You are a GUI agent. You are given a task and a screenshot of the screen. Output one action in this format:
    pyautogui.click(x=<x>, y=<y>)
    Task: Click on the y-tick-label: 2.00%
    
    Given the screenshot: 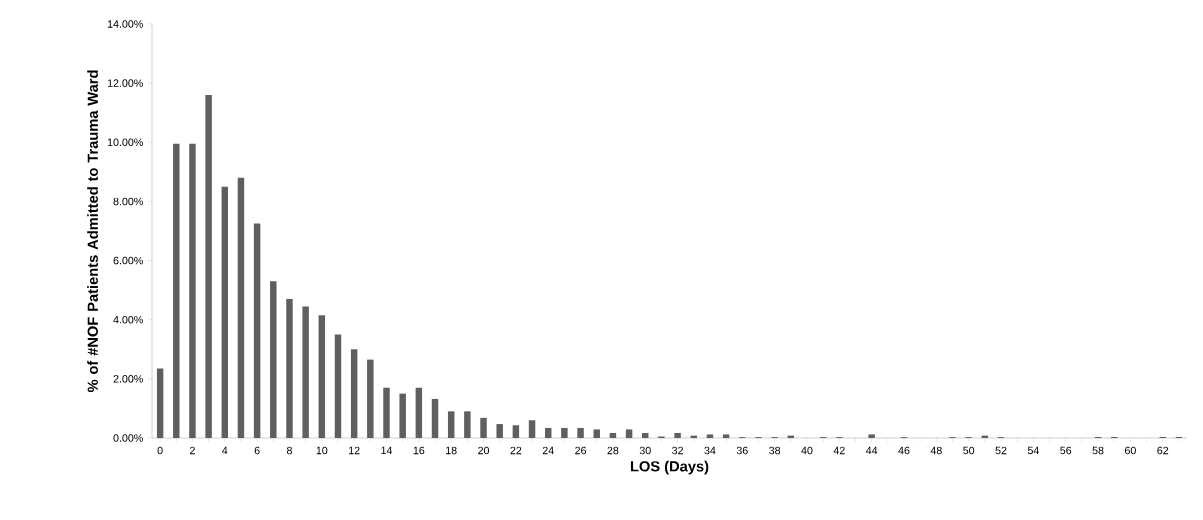 What is the action you would take?
    pyautogui.click(x=128, y=379)
    